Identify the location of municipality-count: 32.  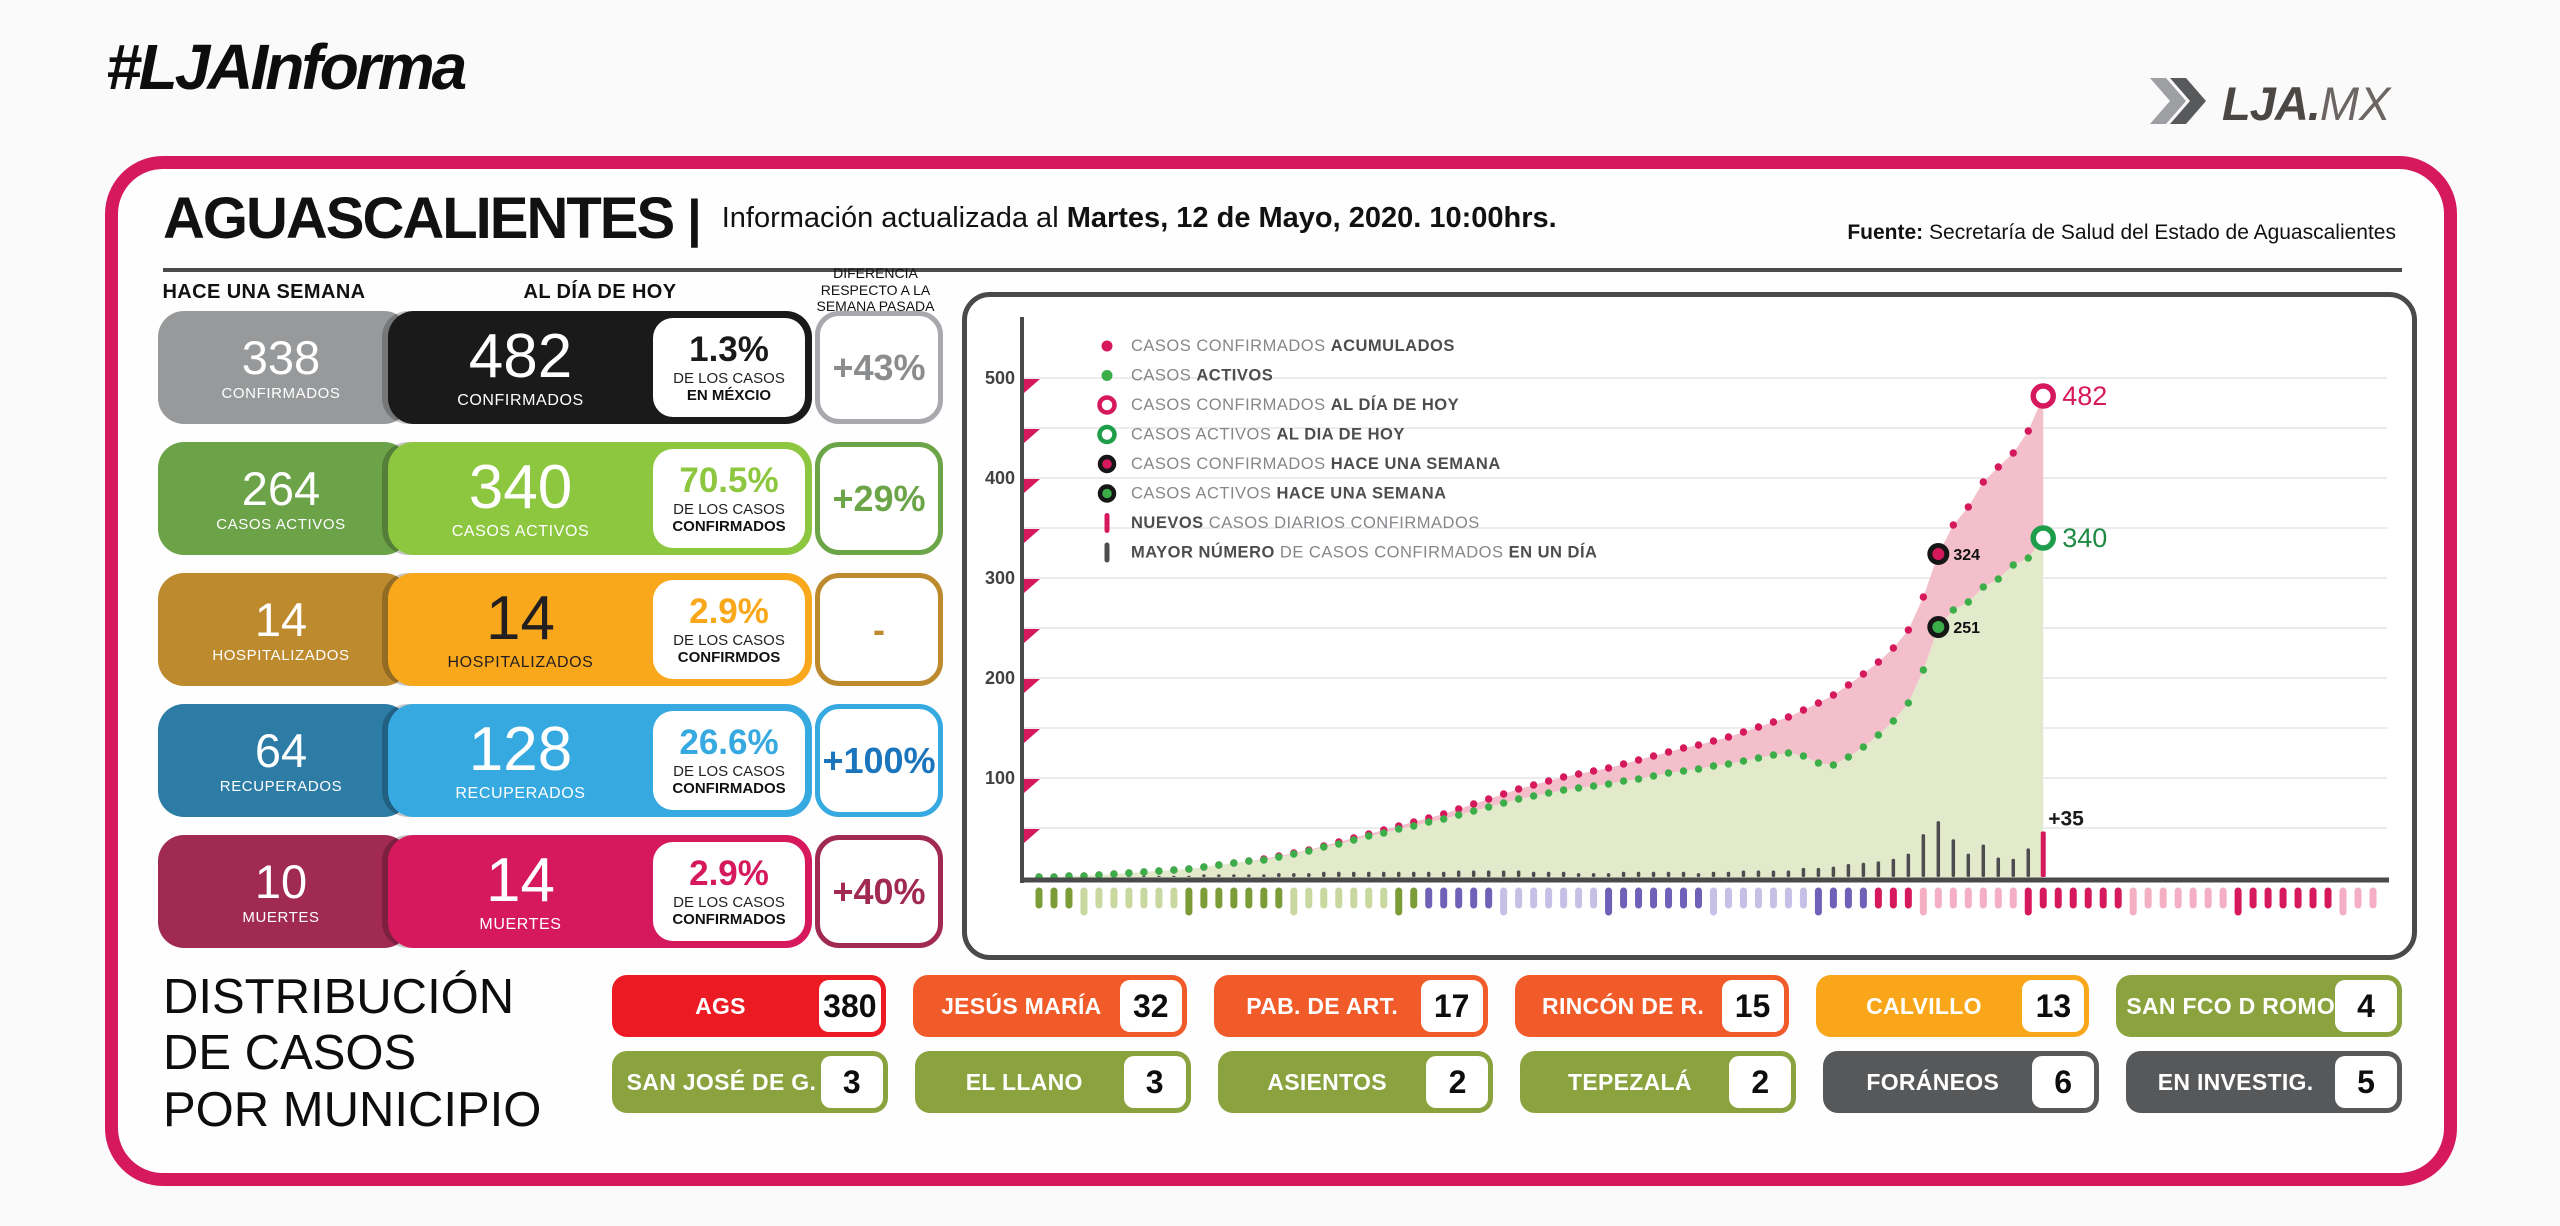
(1150, 1006).